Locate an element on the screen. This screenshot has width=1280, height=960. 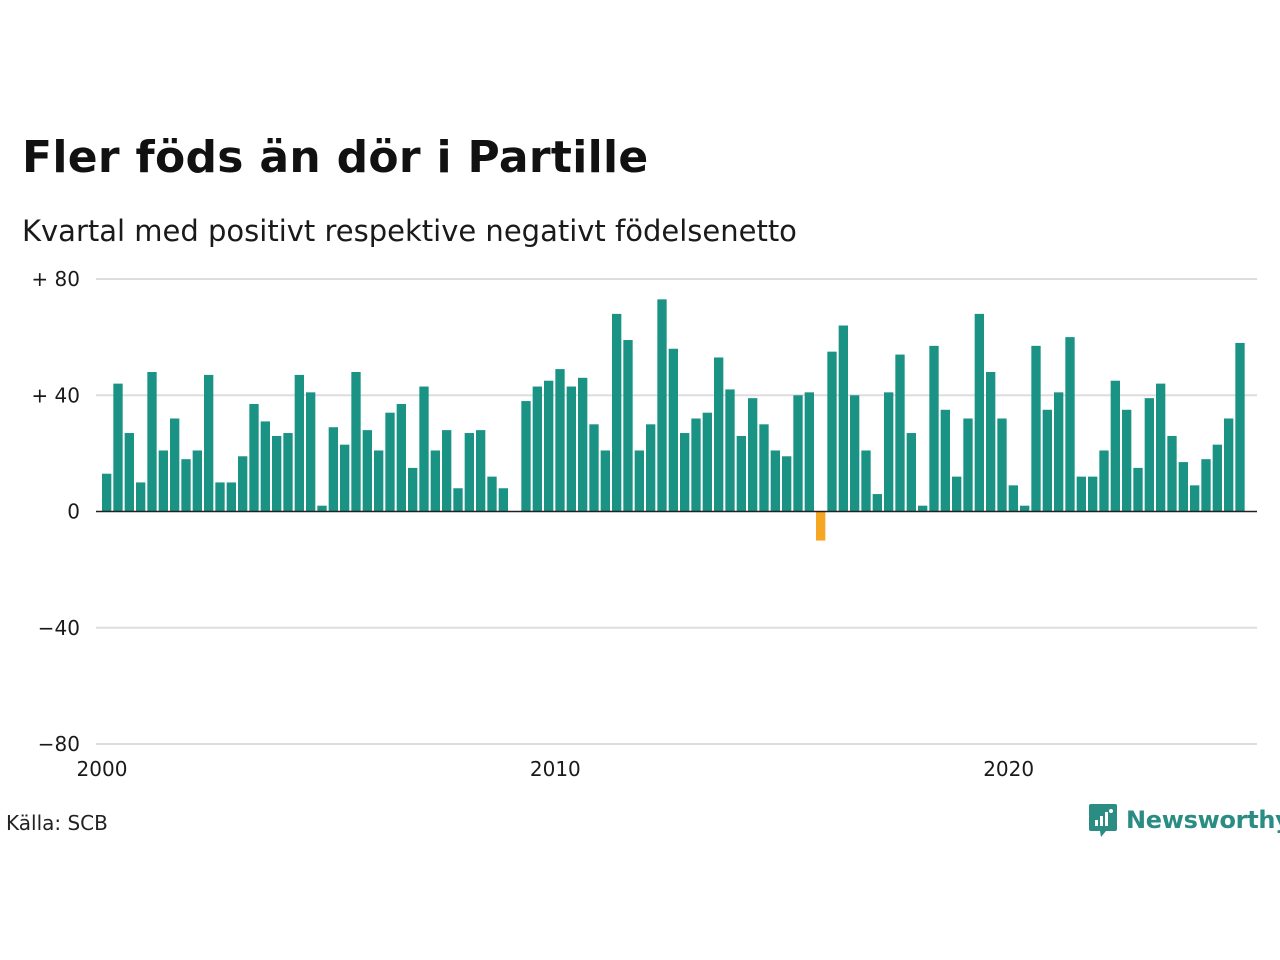
y-tick-label: −80 is located at coordinates (59, 744).